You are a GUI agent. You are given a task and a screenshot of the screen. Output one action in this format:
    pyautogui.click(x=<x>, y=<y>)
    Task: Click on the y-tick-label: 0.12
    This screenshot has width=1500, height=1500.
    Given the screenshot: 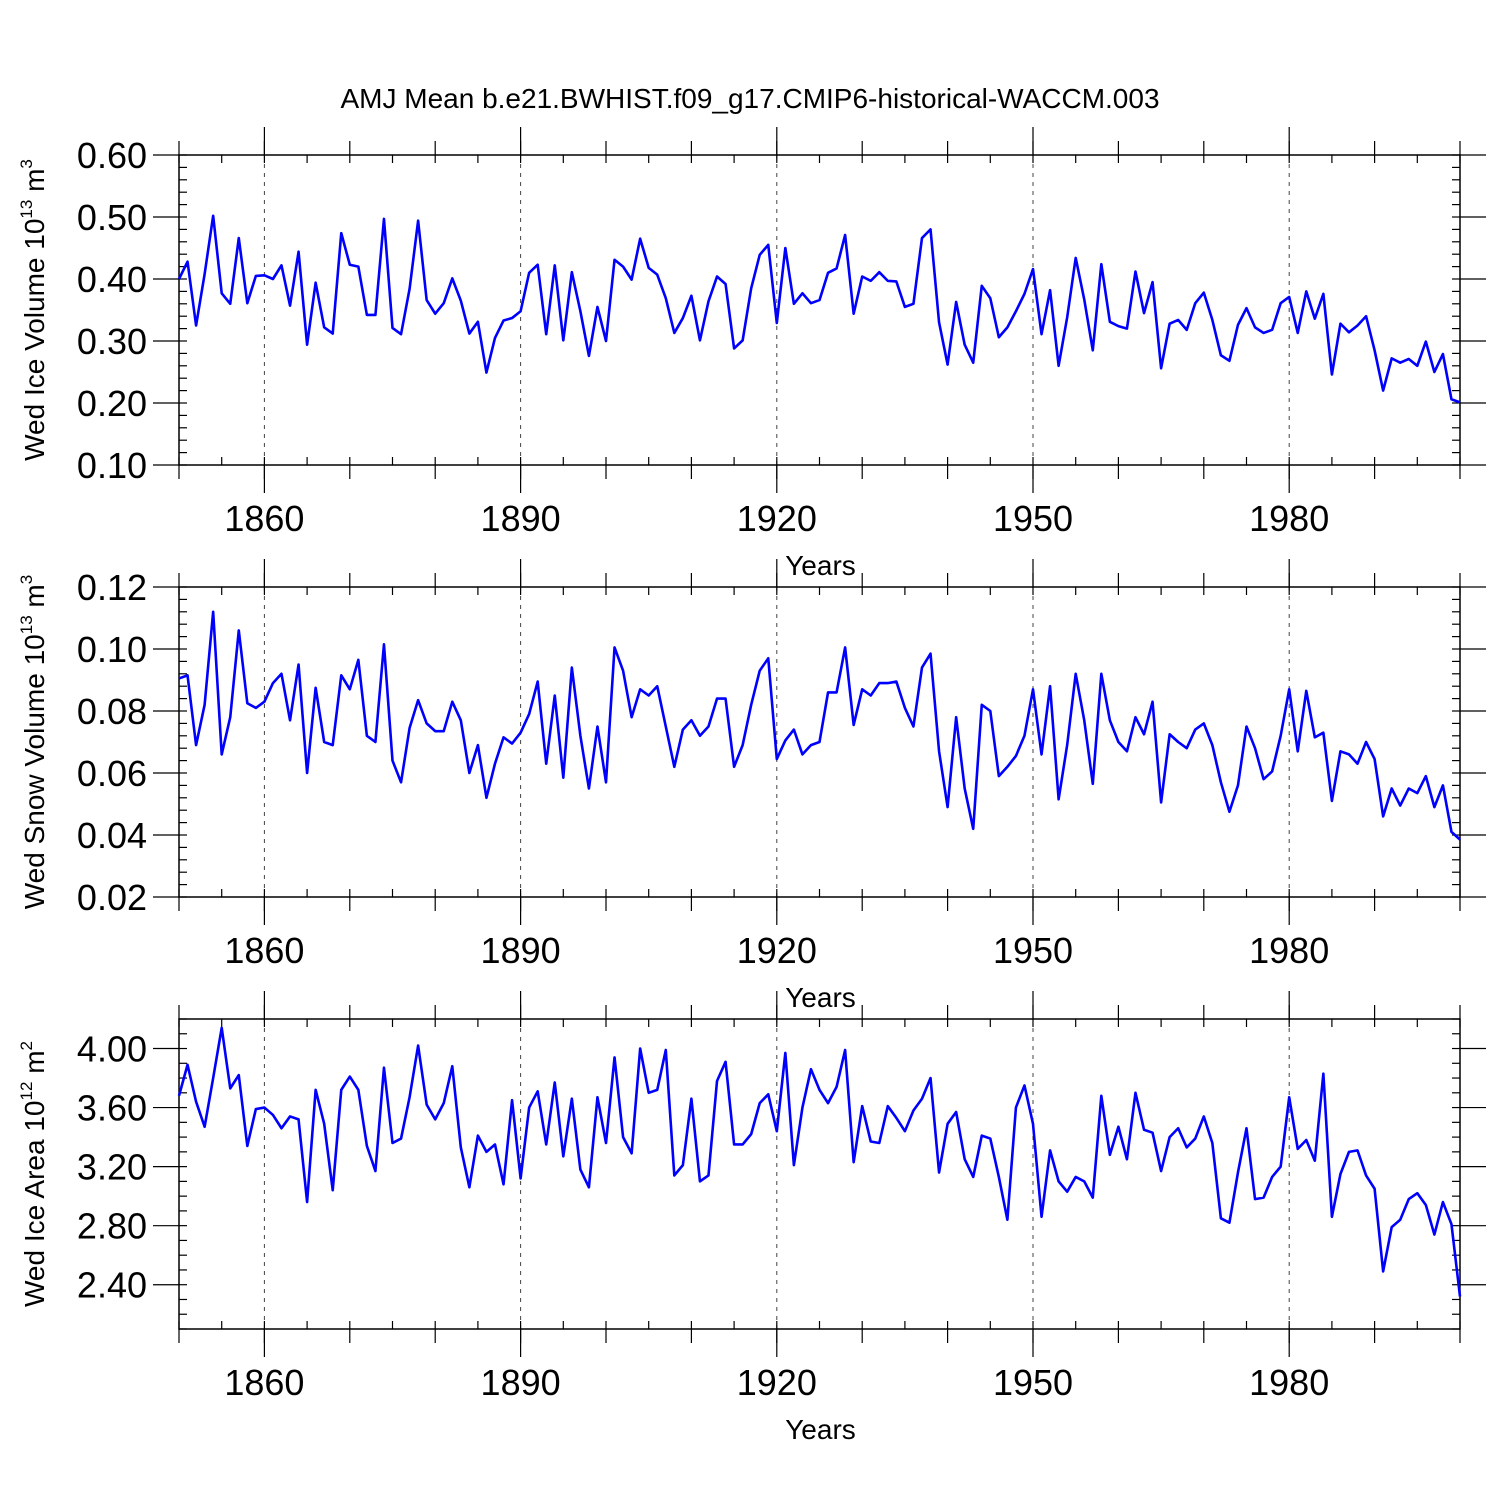 What is the action you would take?
    pyautogui.click(x=112, y=587)
    